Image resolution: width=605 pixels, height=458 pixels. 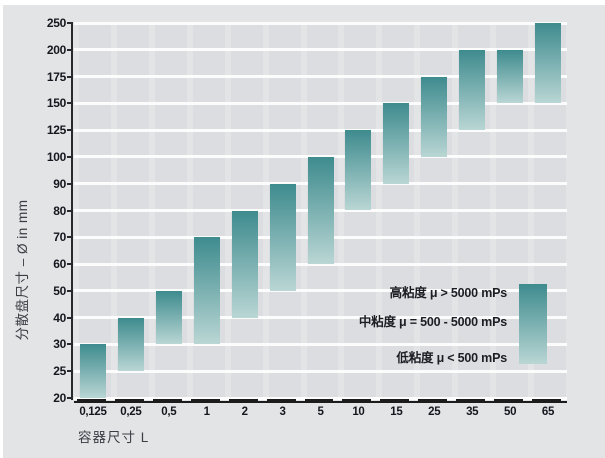 What do you see at coordinates (432, 322) in the screenshot?
I see `legend-item-medium-viscosity: 中粘度 μ = 500 - 5000 mPs` at bounding box center [432, 322].